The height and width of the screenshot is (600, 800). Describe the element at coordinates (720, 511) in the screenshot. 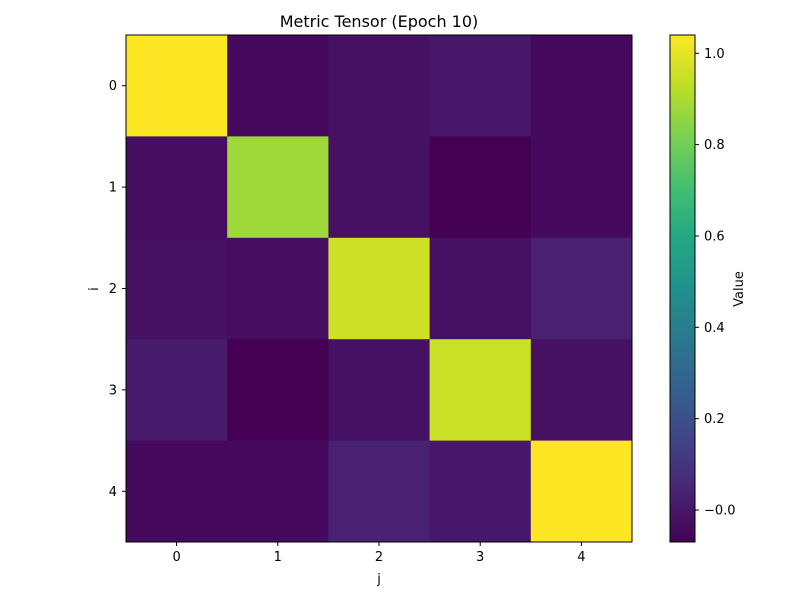

I see `colorbar-tick-label-0: −0.0` at that location.